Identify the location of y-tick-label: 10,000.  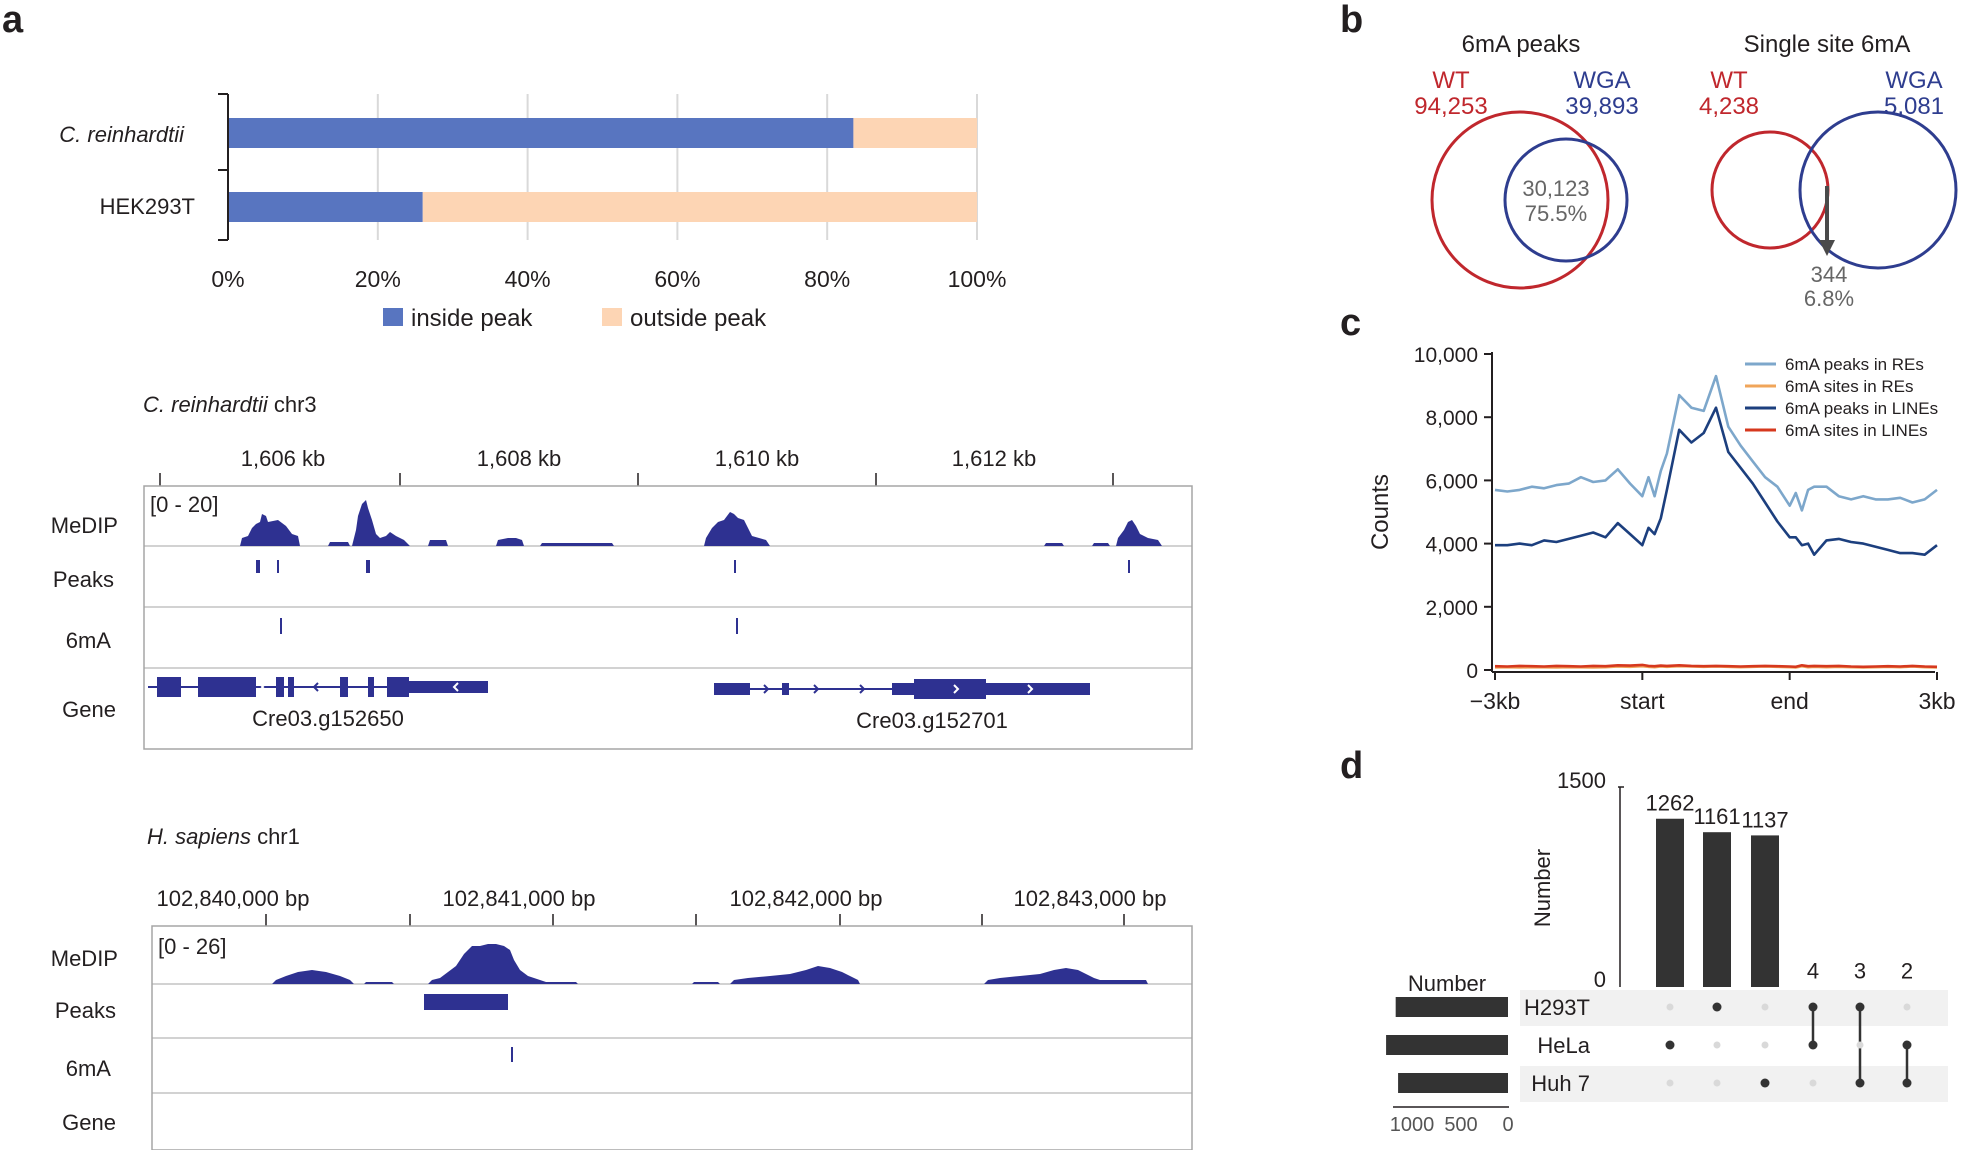
(1446, 355).